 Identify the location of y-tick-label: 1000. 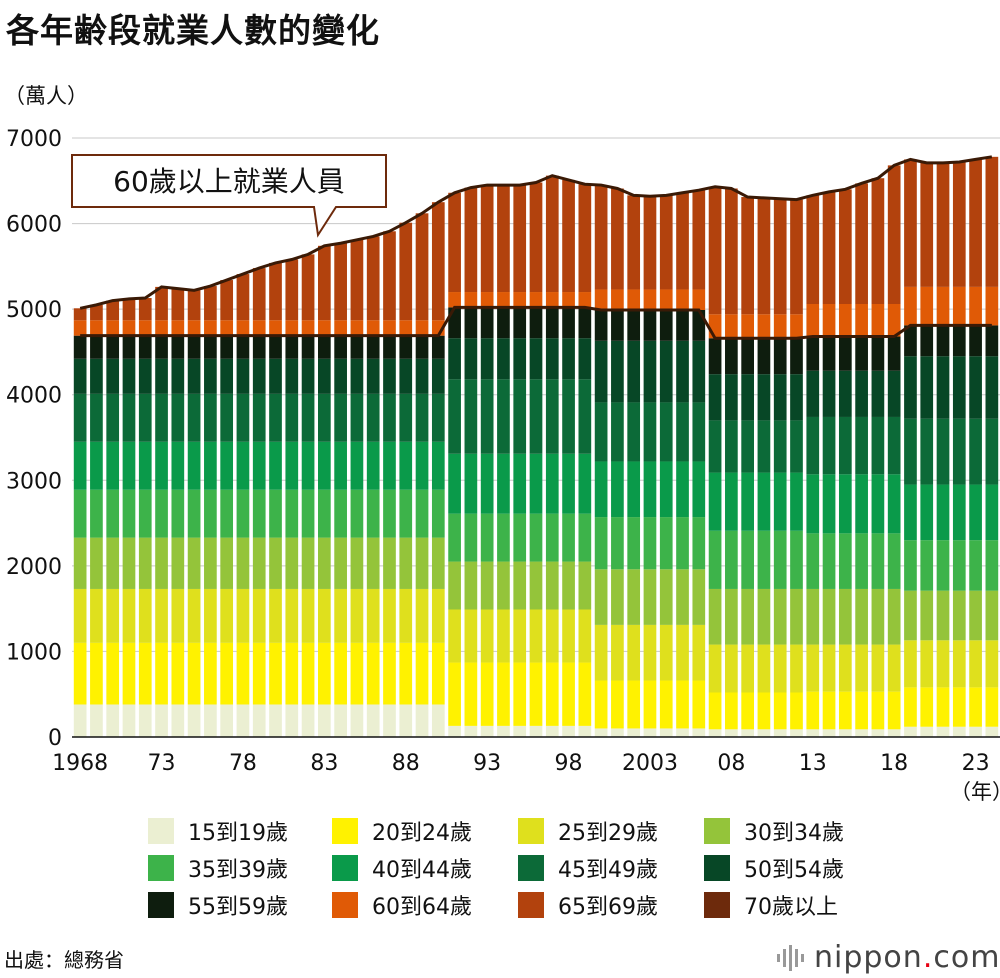
(34, 652).